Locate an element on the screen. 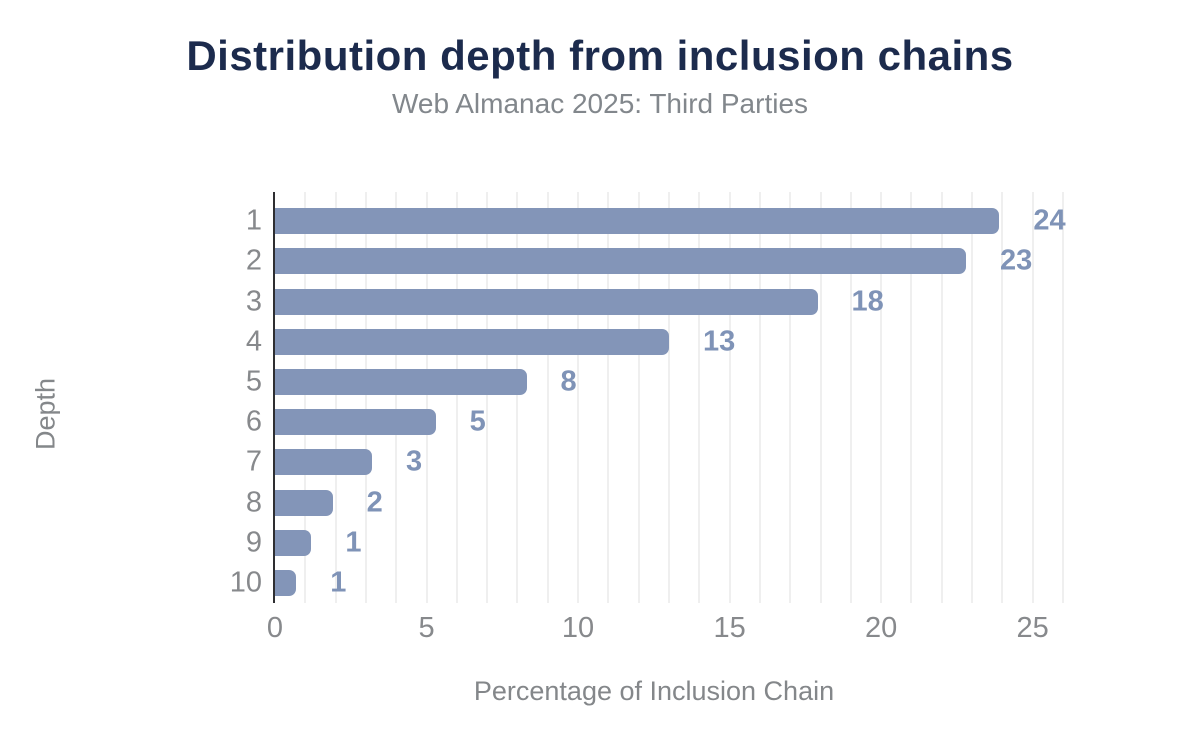 This screenshot has height=742, width=1200. x-axis-tick-label: 15 is located at coordinates (729, 628).